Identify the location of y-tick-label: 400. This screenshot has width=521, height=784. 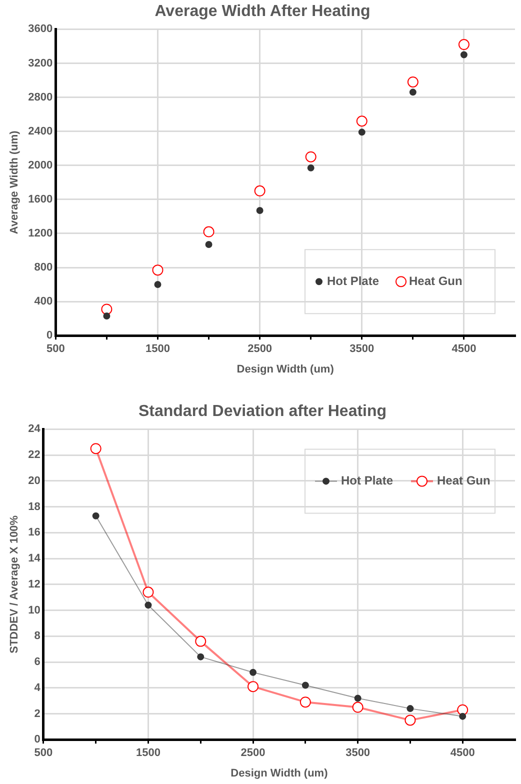
(43, 302).